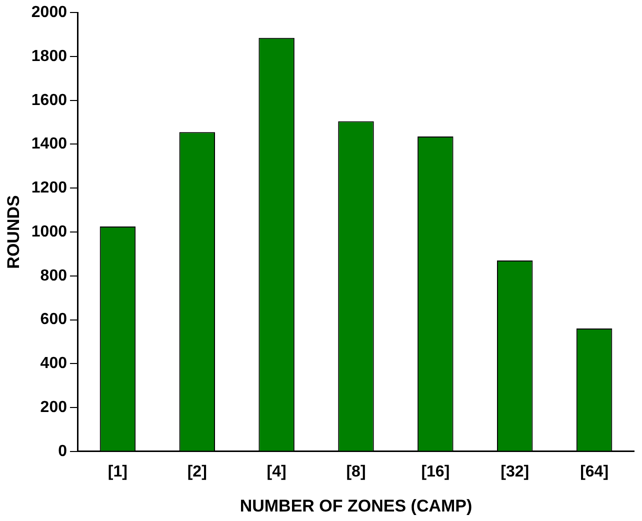 This screenshot has height=521, width=642. I want to click on x-axis-title: NUMBER OF ZONES (CAMP), so click(356, 506).